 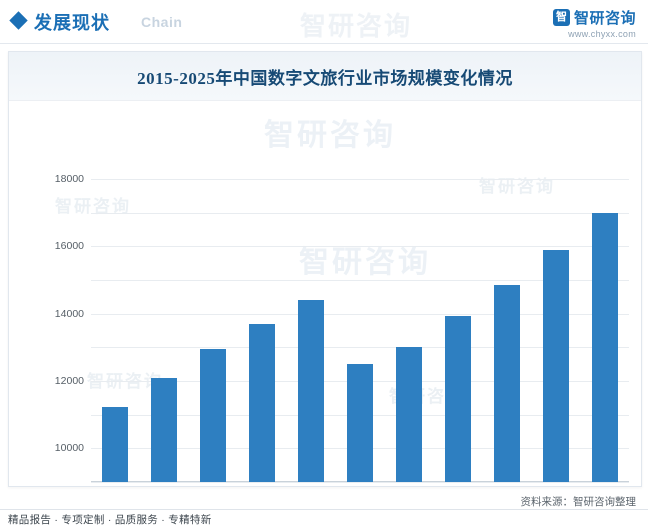 I want to click on header-watermark: 智研咨询, so click(x=356, y=26).